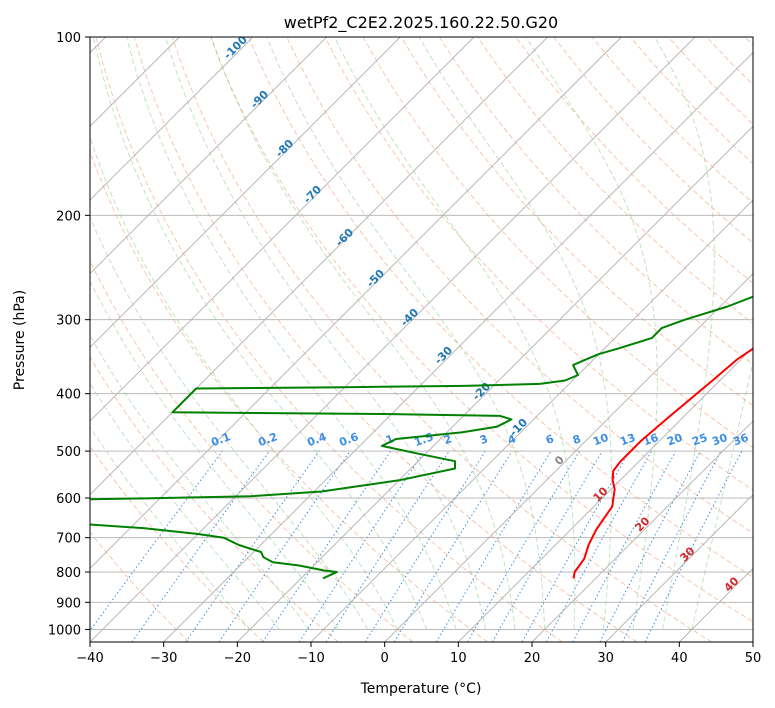 The image size is (775, 708). What do you see at coordinates (481, 391) in the screenshot?
I see `dry-adiabat-label: -20` at bounding box center [481, 391].